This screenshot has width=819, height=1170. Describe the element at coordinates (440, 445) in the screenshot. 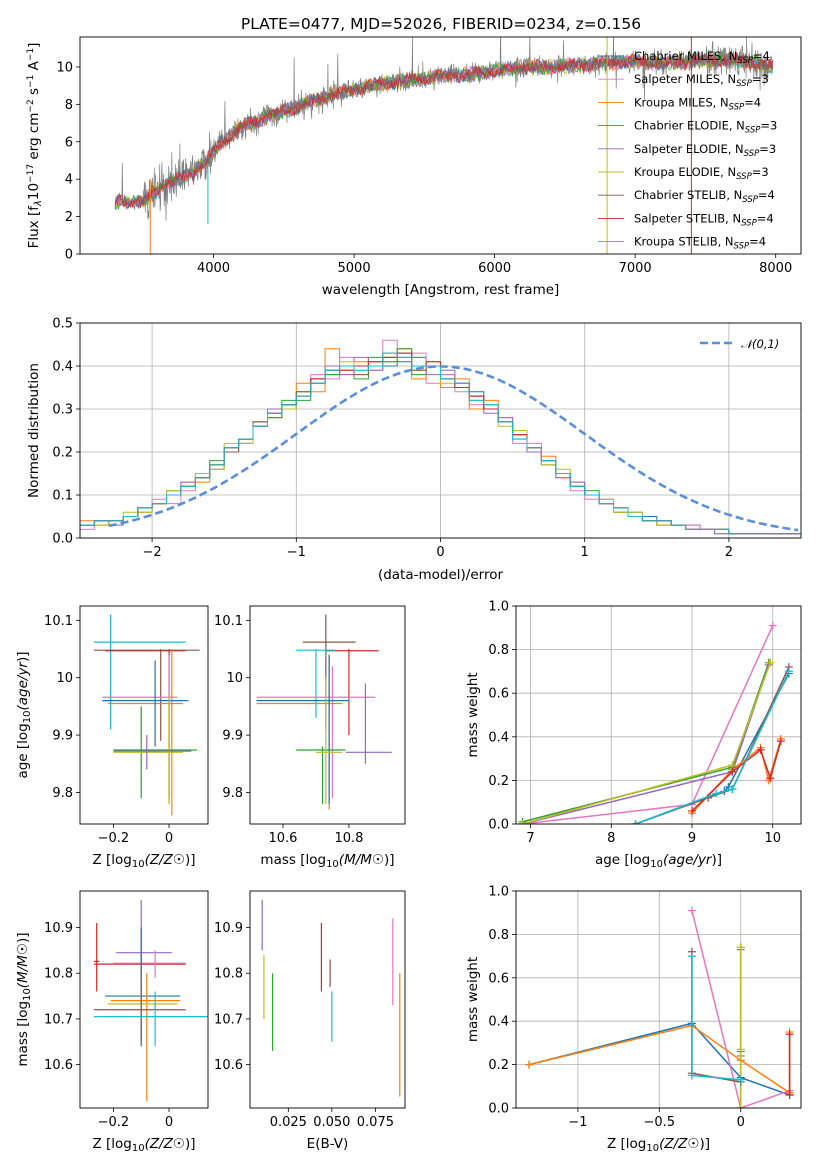

I see `histogram-series` at that location.